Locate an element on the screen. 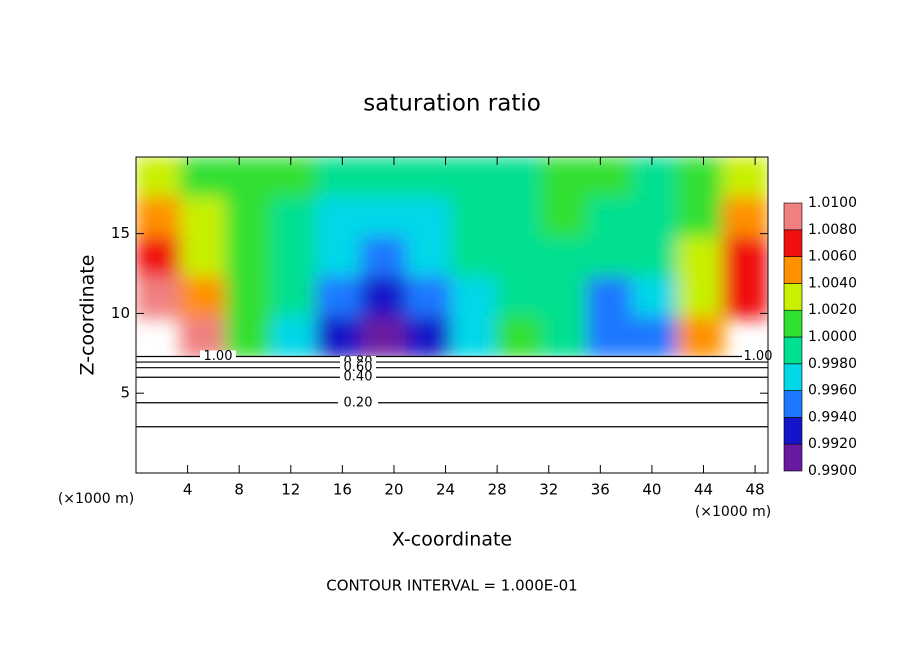  y-tick-label: 15 is located at coordinates (120, 233).